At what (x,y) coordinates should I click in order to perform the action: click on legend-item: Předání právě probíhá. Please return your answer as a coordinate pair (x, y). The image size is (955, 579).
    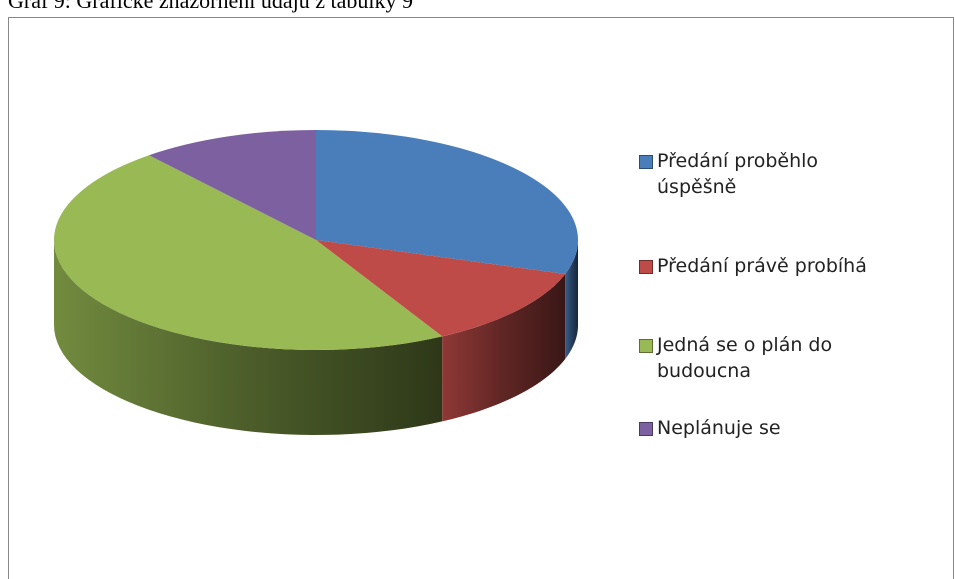
    Looking at the image, I should click on (752, 266).